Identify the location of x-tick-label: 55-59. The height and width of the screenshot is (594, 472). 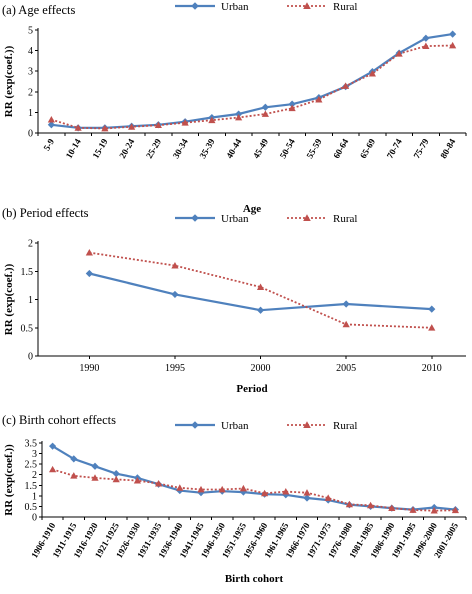
(313, 149).